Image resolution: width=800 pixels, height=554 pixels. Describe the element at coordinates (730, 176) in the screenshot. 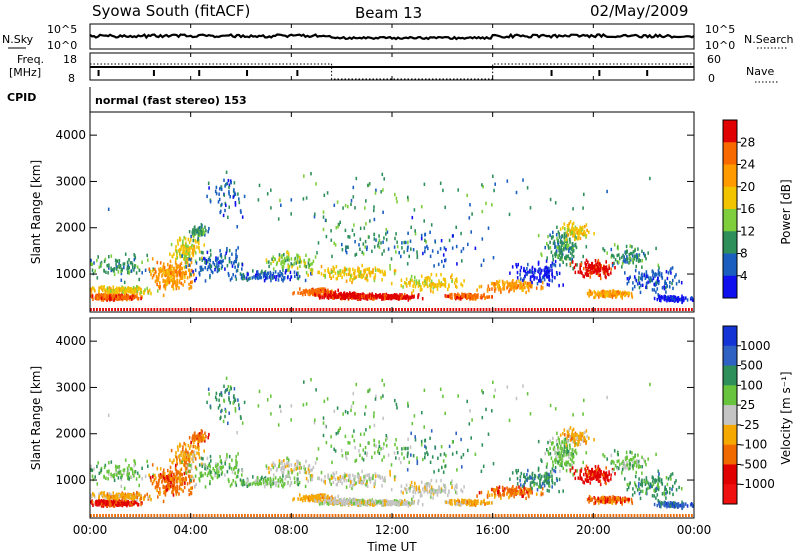

I see `power-colorbar-swatch` at that location.